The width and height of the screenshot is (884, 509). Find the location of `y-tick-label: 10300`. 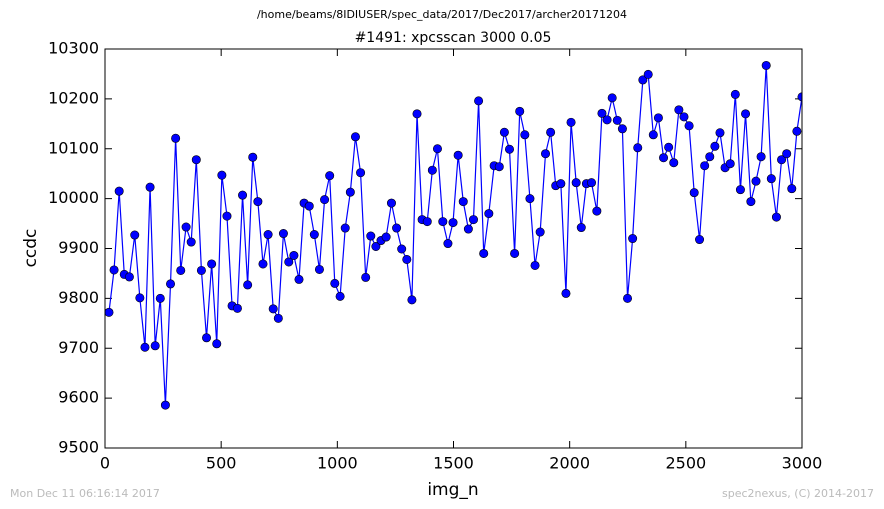

y-tick-label: 10300 is located at coordinates (73, 48).